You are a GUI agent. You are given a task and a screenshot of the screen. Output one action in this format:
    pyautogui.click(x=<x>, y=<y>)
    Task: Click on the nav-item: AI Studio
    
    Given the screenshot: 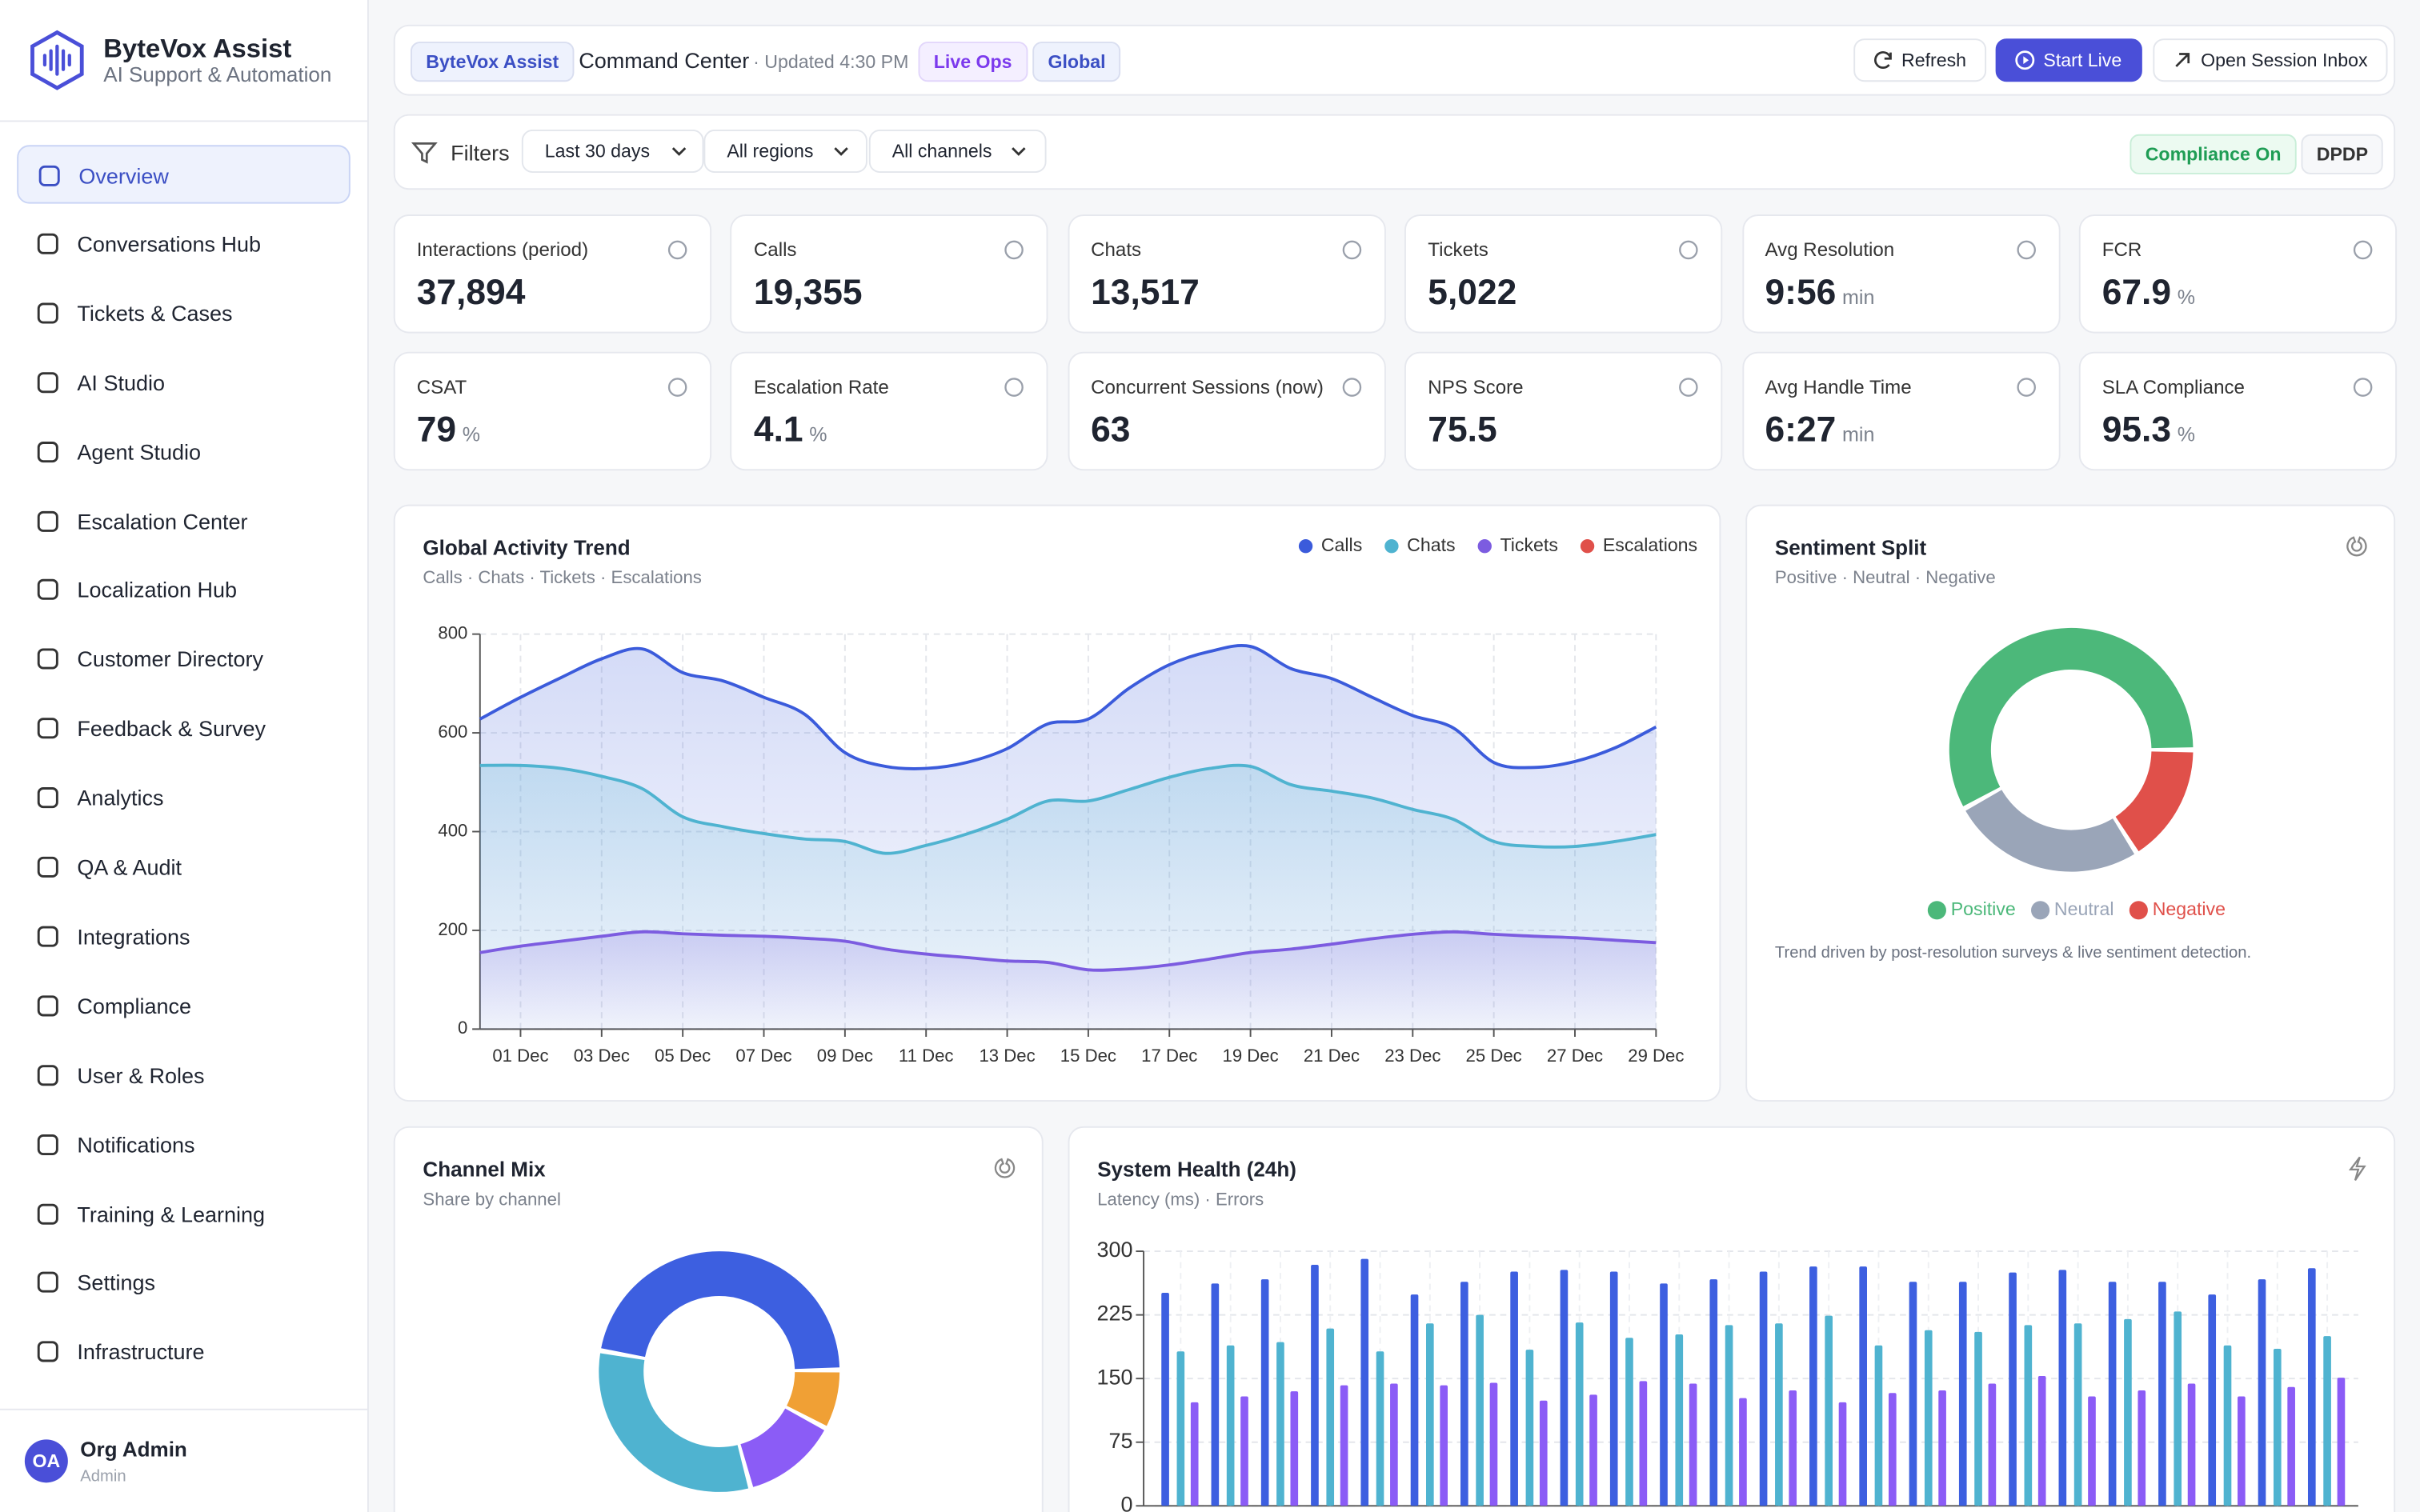 What is the action you would take?
    pyautogui.click(x=184, y=382)
    